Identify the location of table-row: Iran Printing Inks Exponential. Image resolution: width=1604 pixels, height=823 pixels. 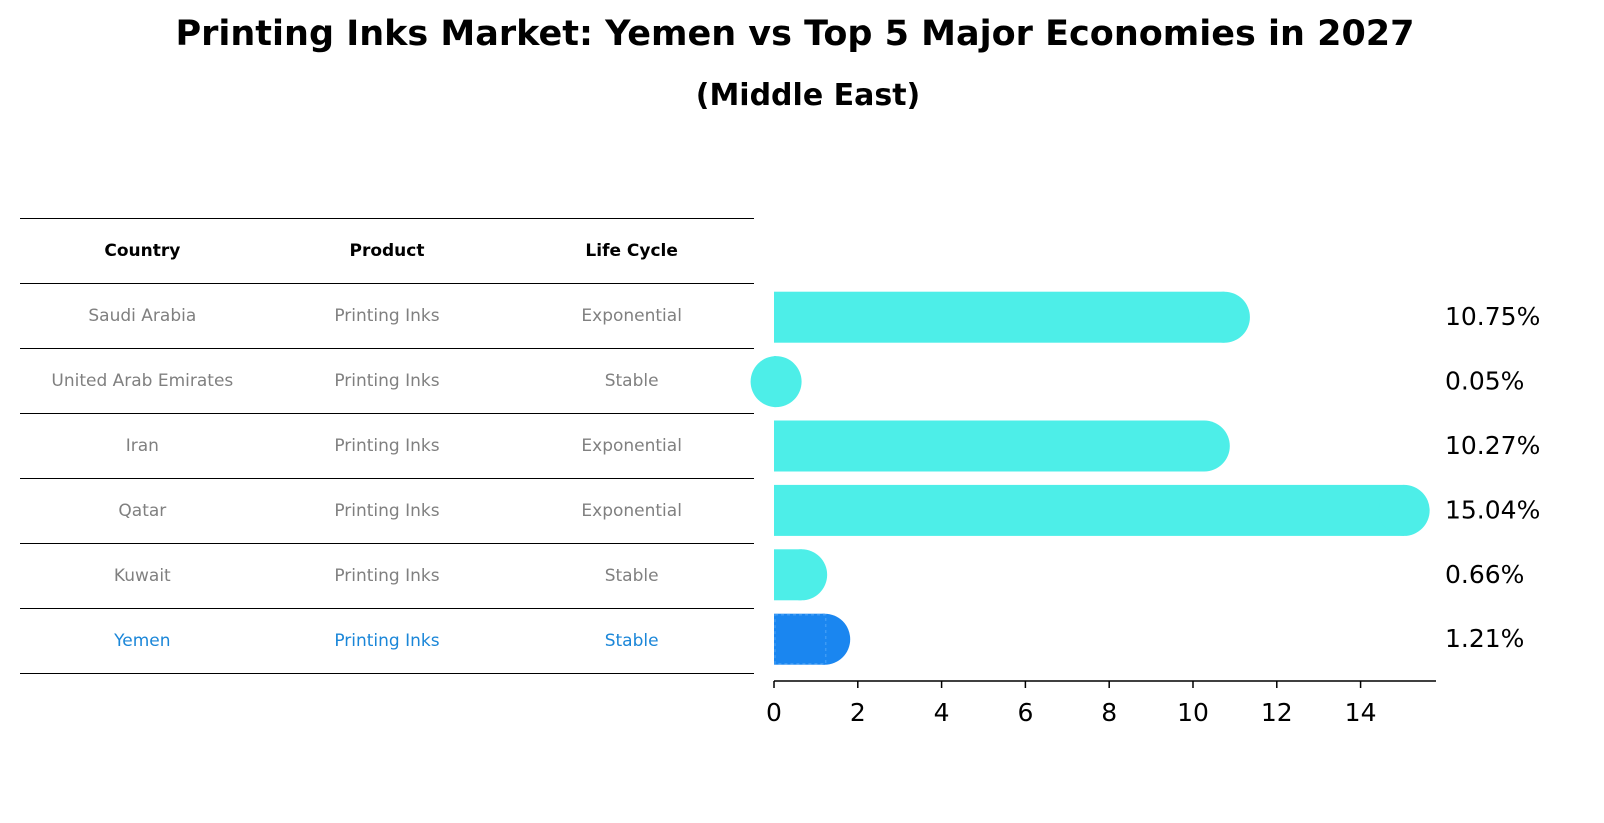
(387, 446).